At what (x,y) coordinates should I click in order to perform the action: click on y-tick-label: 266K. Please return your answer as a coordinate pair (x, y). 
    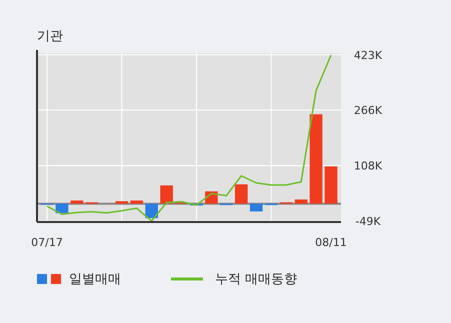
    Looking at the image, I should click on (368, 111).